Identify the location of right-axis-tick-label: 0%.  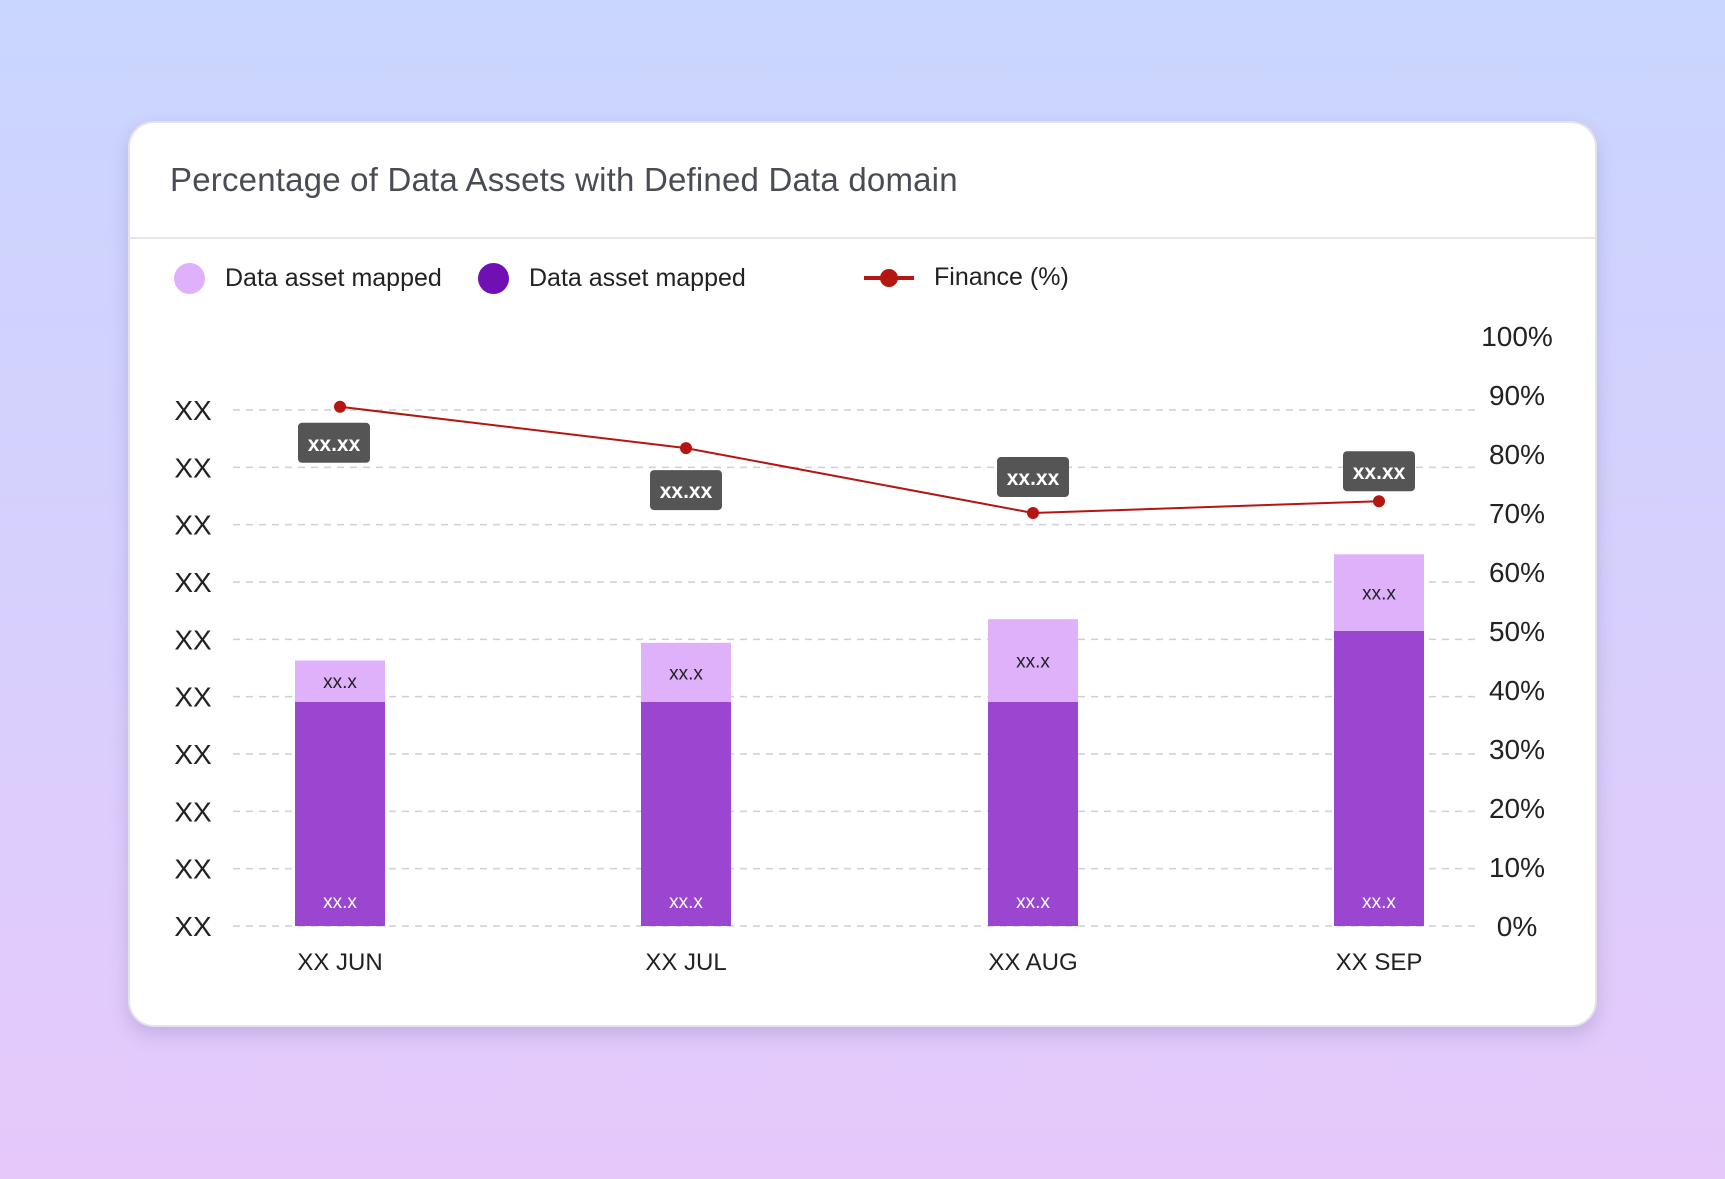
(1517, 926).